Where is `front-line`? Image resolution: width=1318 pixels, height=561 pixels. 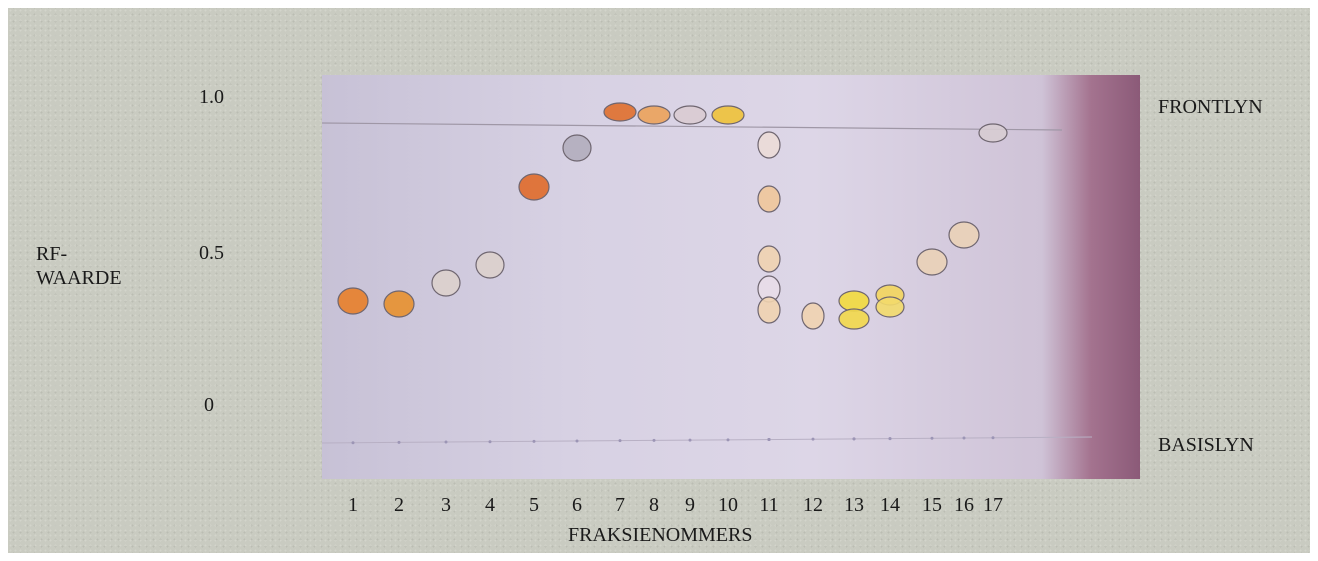 front-line is located at coordinates (692, 126).